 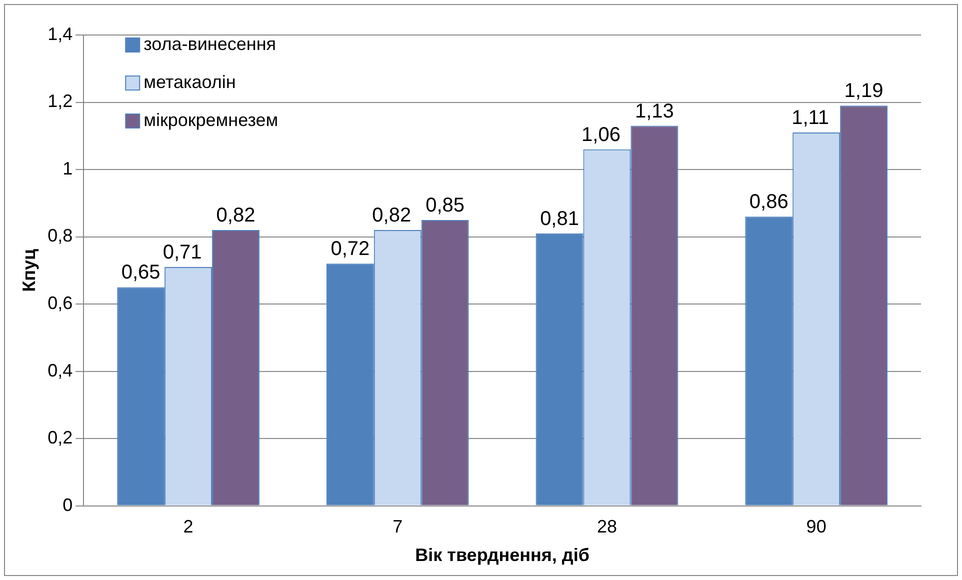 What do you see at coordinates (60, 370) in the screenshot?
I see `y-tick-label: 0,4` at bounding box center [60, 370].